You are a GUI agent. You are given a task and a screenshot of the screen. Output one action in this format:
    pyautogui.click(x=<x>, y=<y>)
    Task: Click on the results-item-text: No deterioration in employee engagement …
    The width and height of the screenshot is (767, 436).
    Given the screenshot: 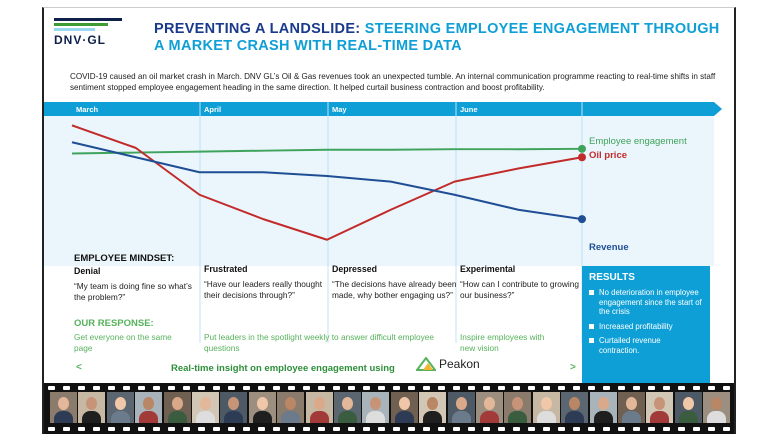 What is the action you would take?
    pyautogui.click(x=650, y=302)
    